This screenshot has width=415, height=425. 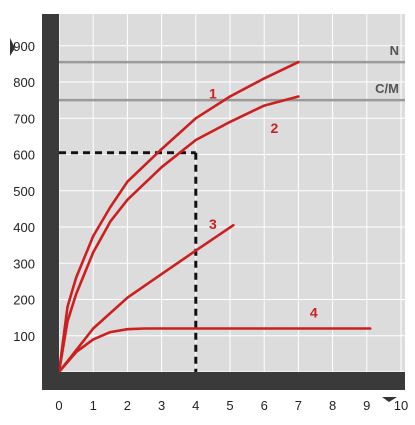 I want to click on series-label-4: 4, so click(x=314, y=313).